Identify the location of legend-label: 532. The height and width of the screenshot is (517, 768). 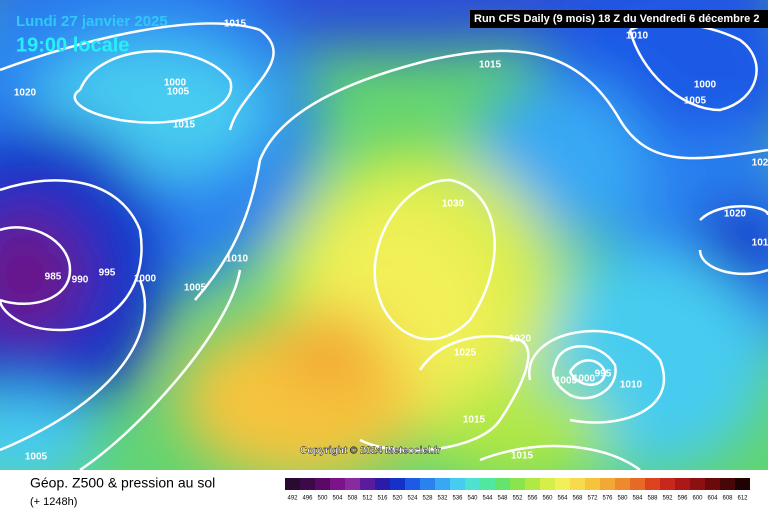
(442, 499).